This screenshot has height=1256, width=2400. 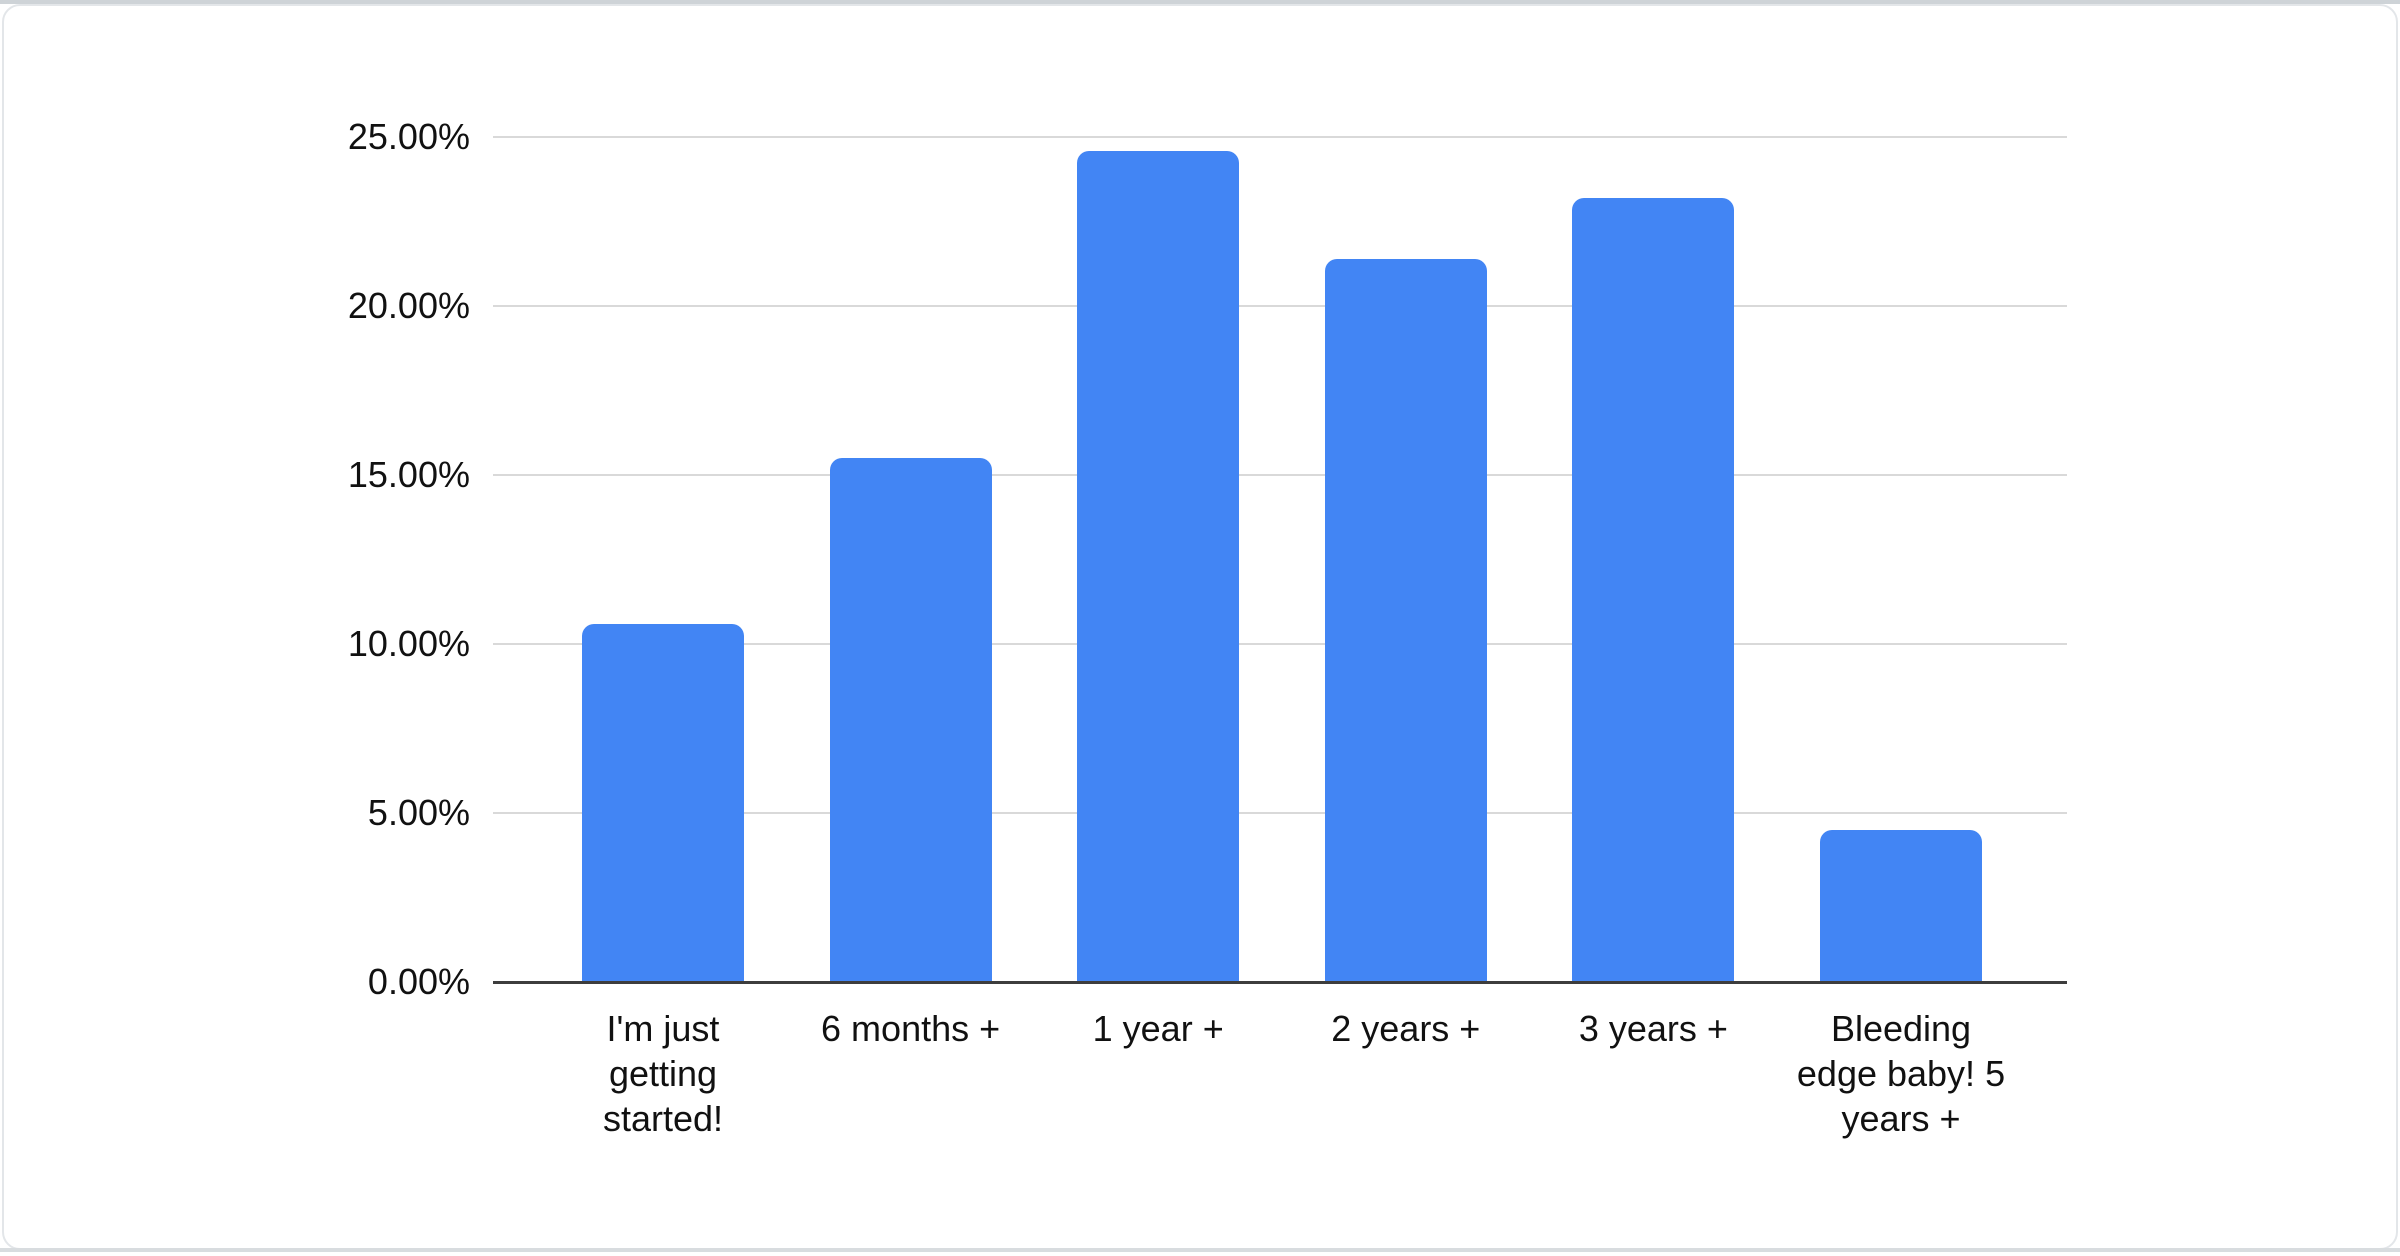 I want to click on x-category-label: 2 years +, so click(x=1406, y=1028).